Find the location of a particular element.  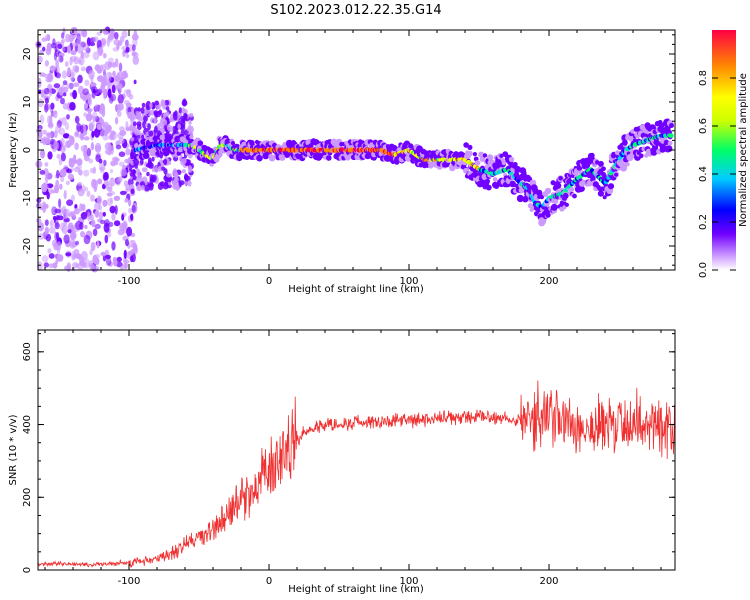

y-tick-label: -20 is located at coordinates (27, 246).